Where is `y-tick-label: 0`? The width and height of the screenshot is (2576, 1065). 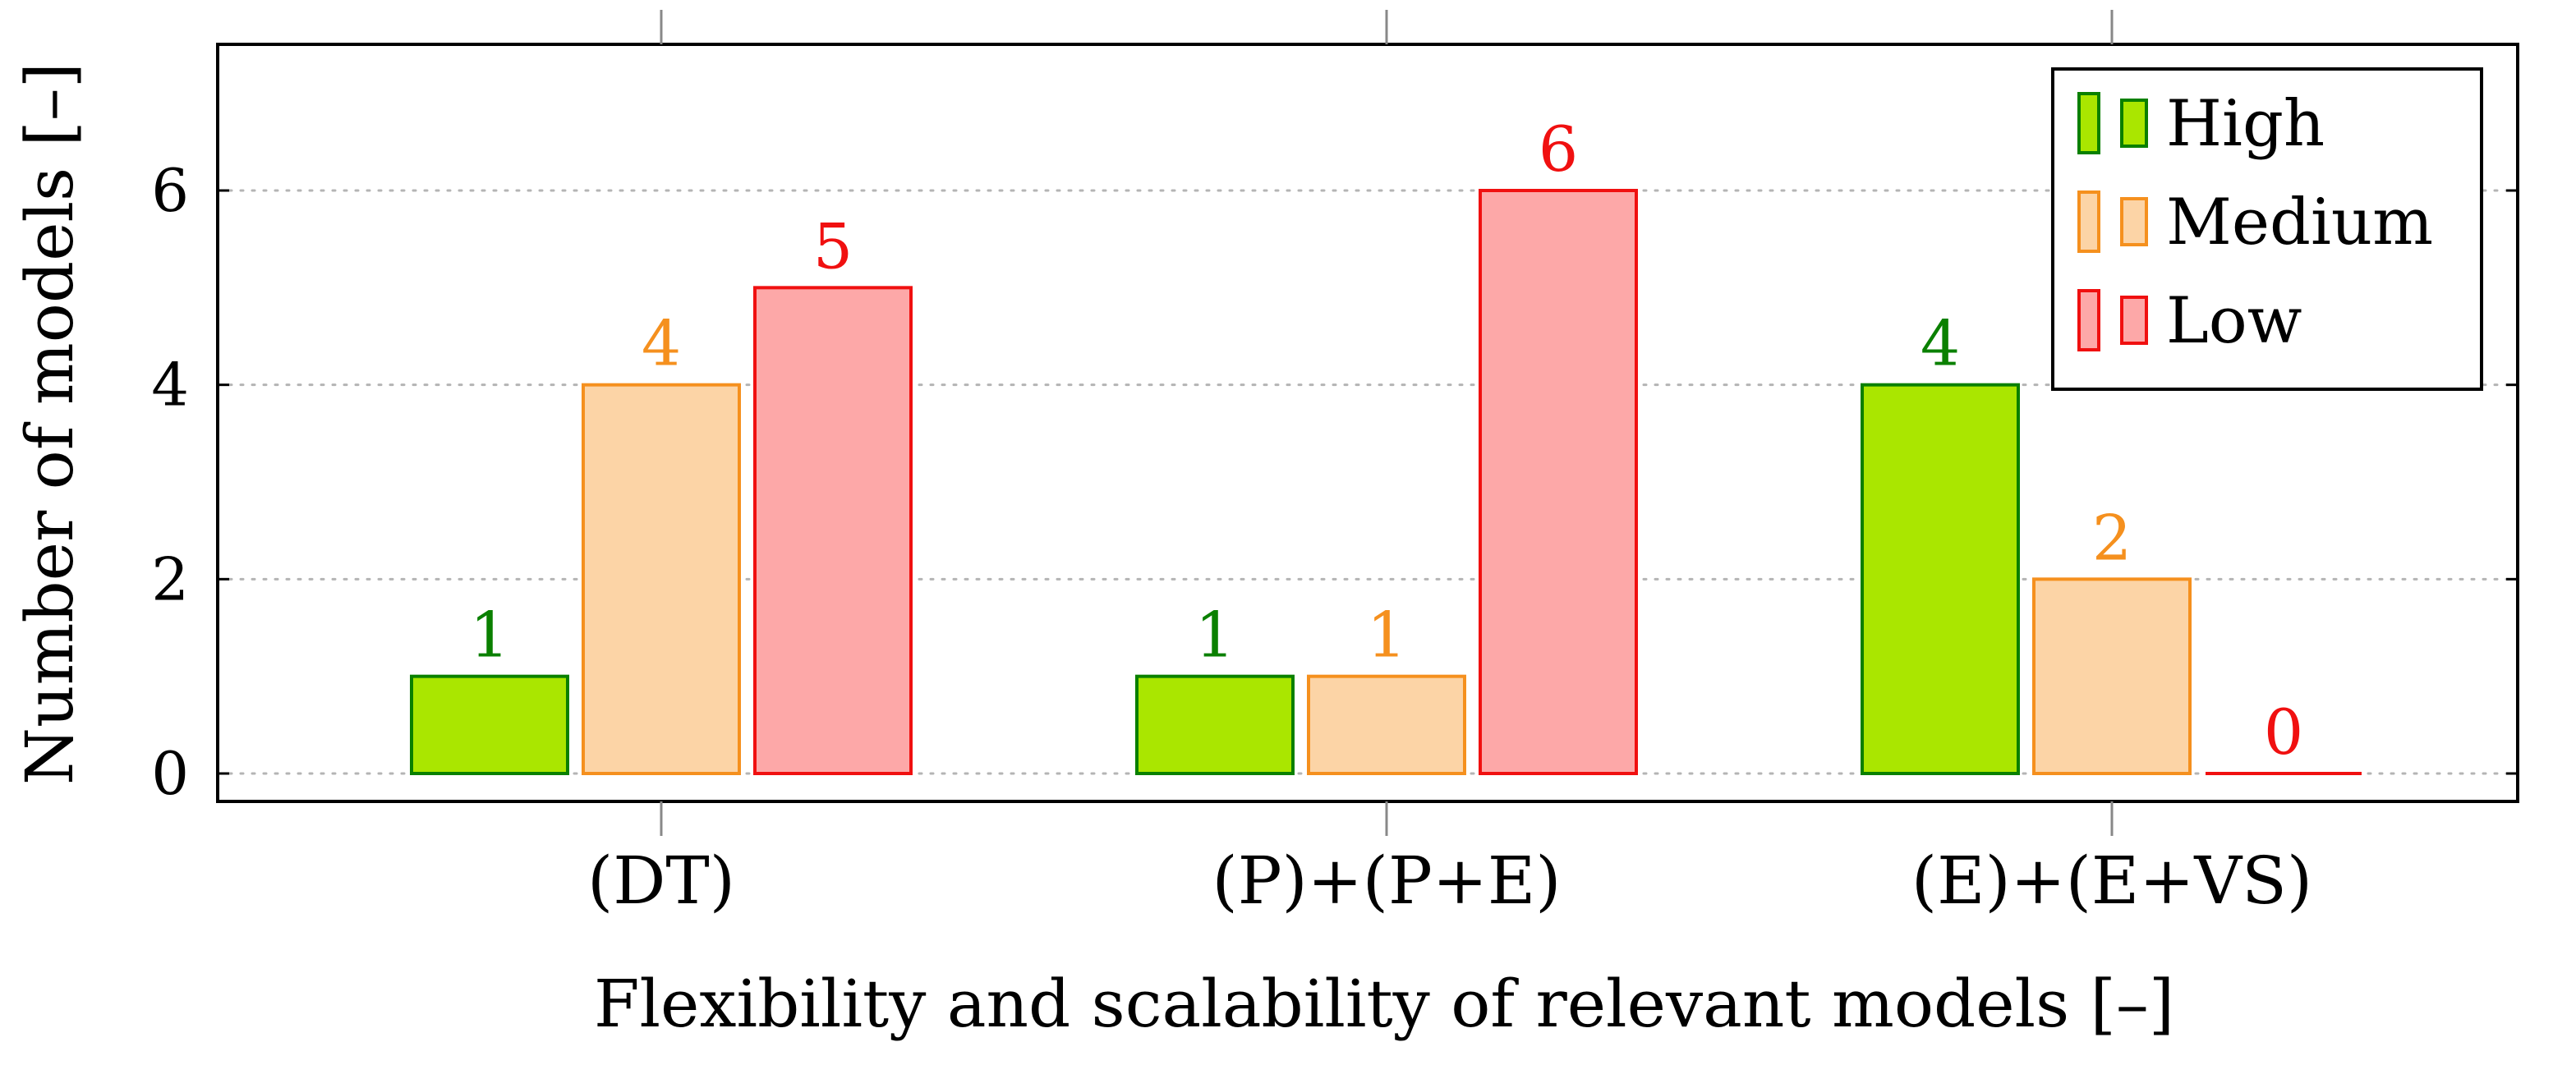 y-tick-label: 0 is located at coordinates (170, 774).